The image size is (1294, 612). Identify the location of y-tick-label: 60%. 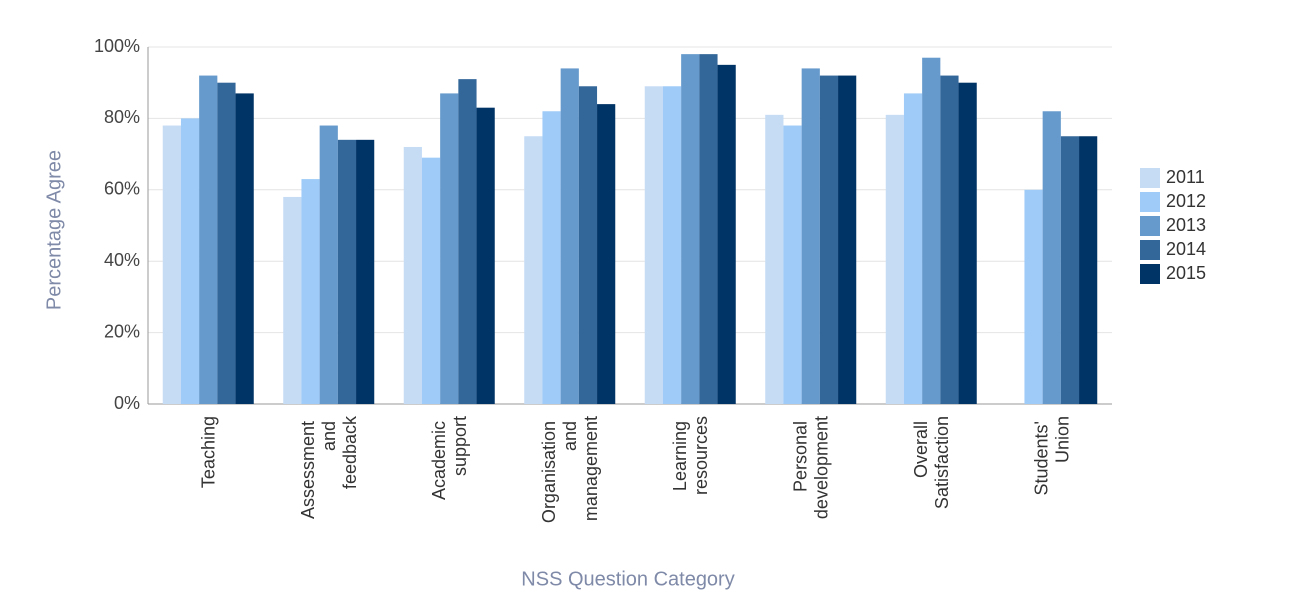
(122, 189).